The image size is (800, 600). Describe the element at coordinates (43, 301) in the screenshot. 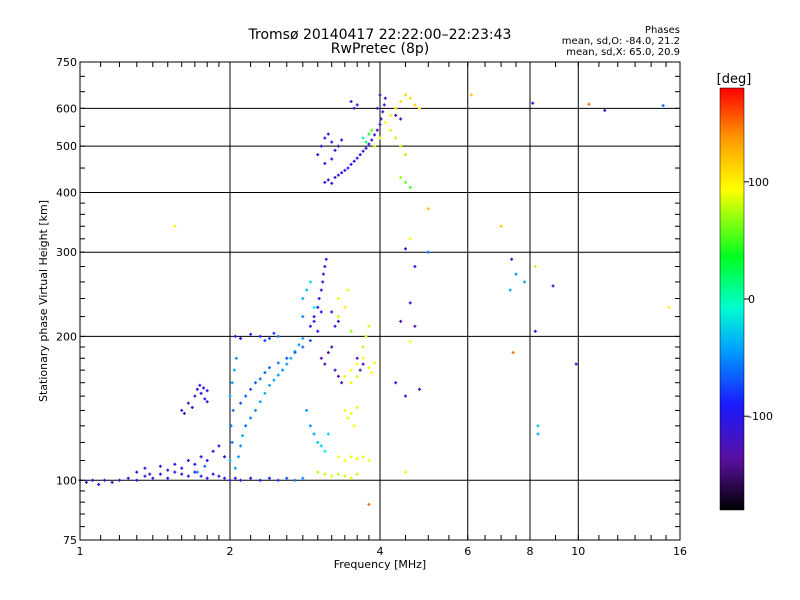

I see `y-axis-label: Stationary phase Virtual Height [km]` at that location.